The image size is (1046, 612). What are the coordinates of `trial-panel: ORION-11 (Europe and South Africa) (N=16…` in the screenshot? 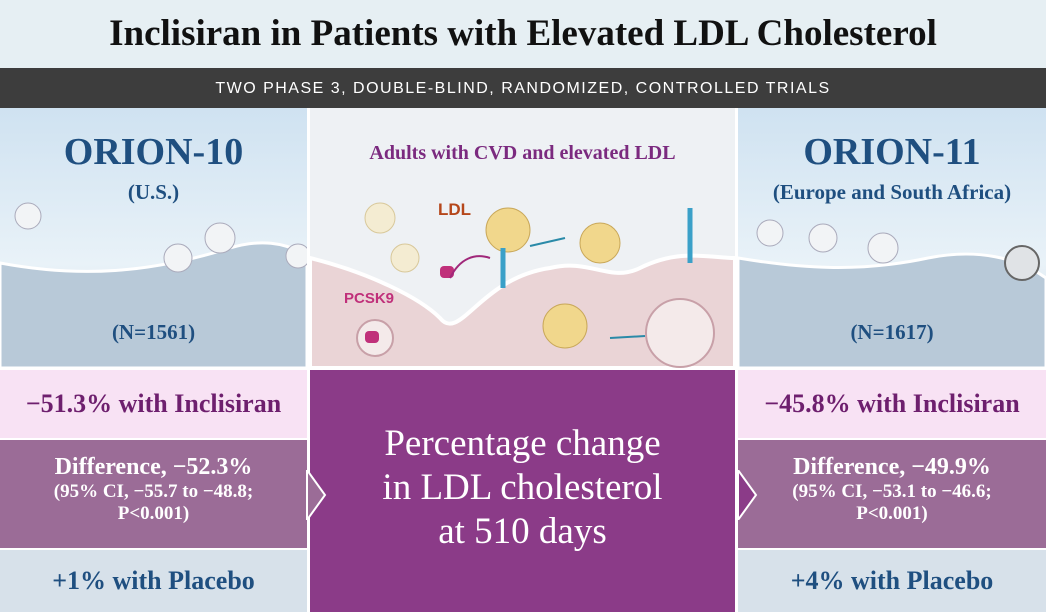 It's located at (892, 238).